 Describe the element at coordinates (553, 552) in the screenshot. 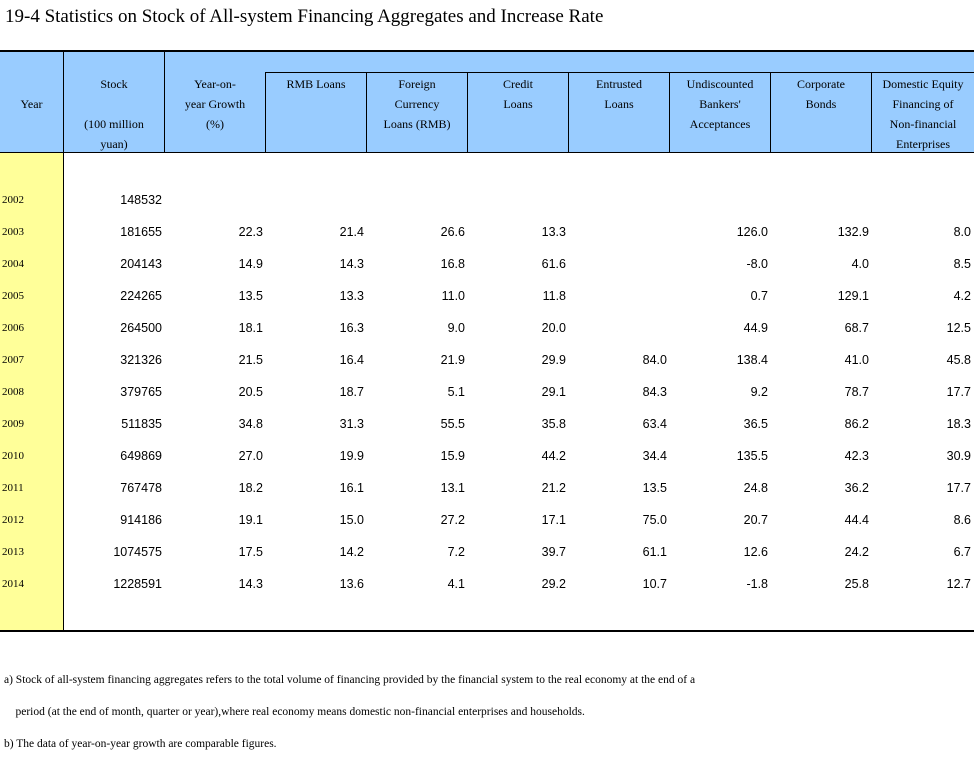

I see `credit-cell: 39.7` at that location.